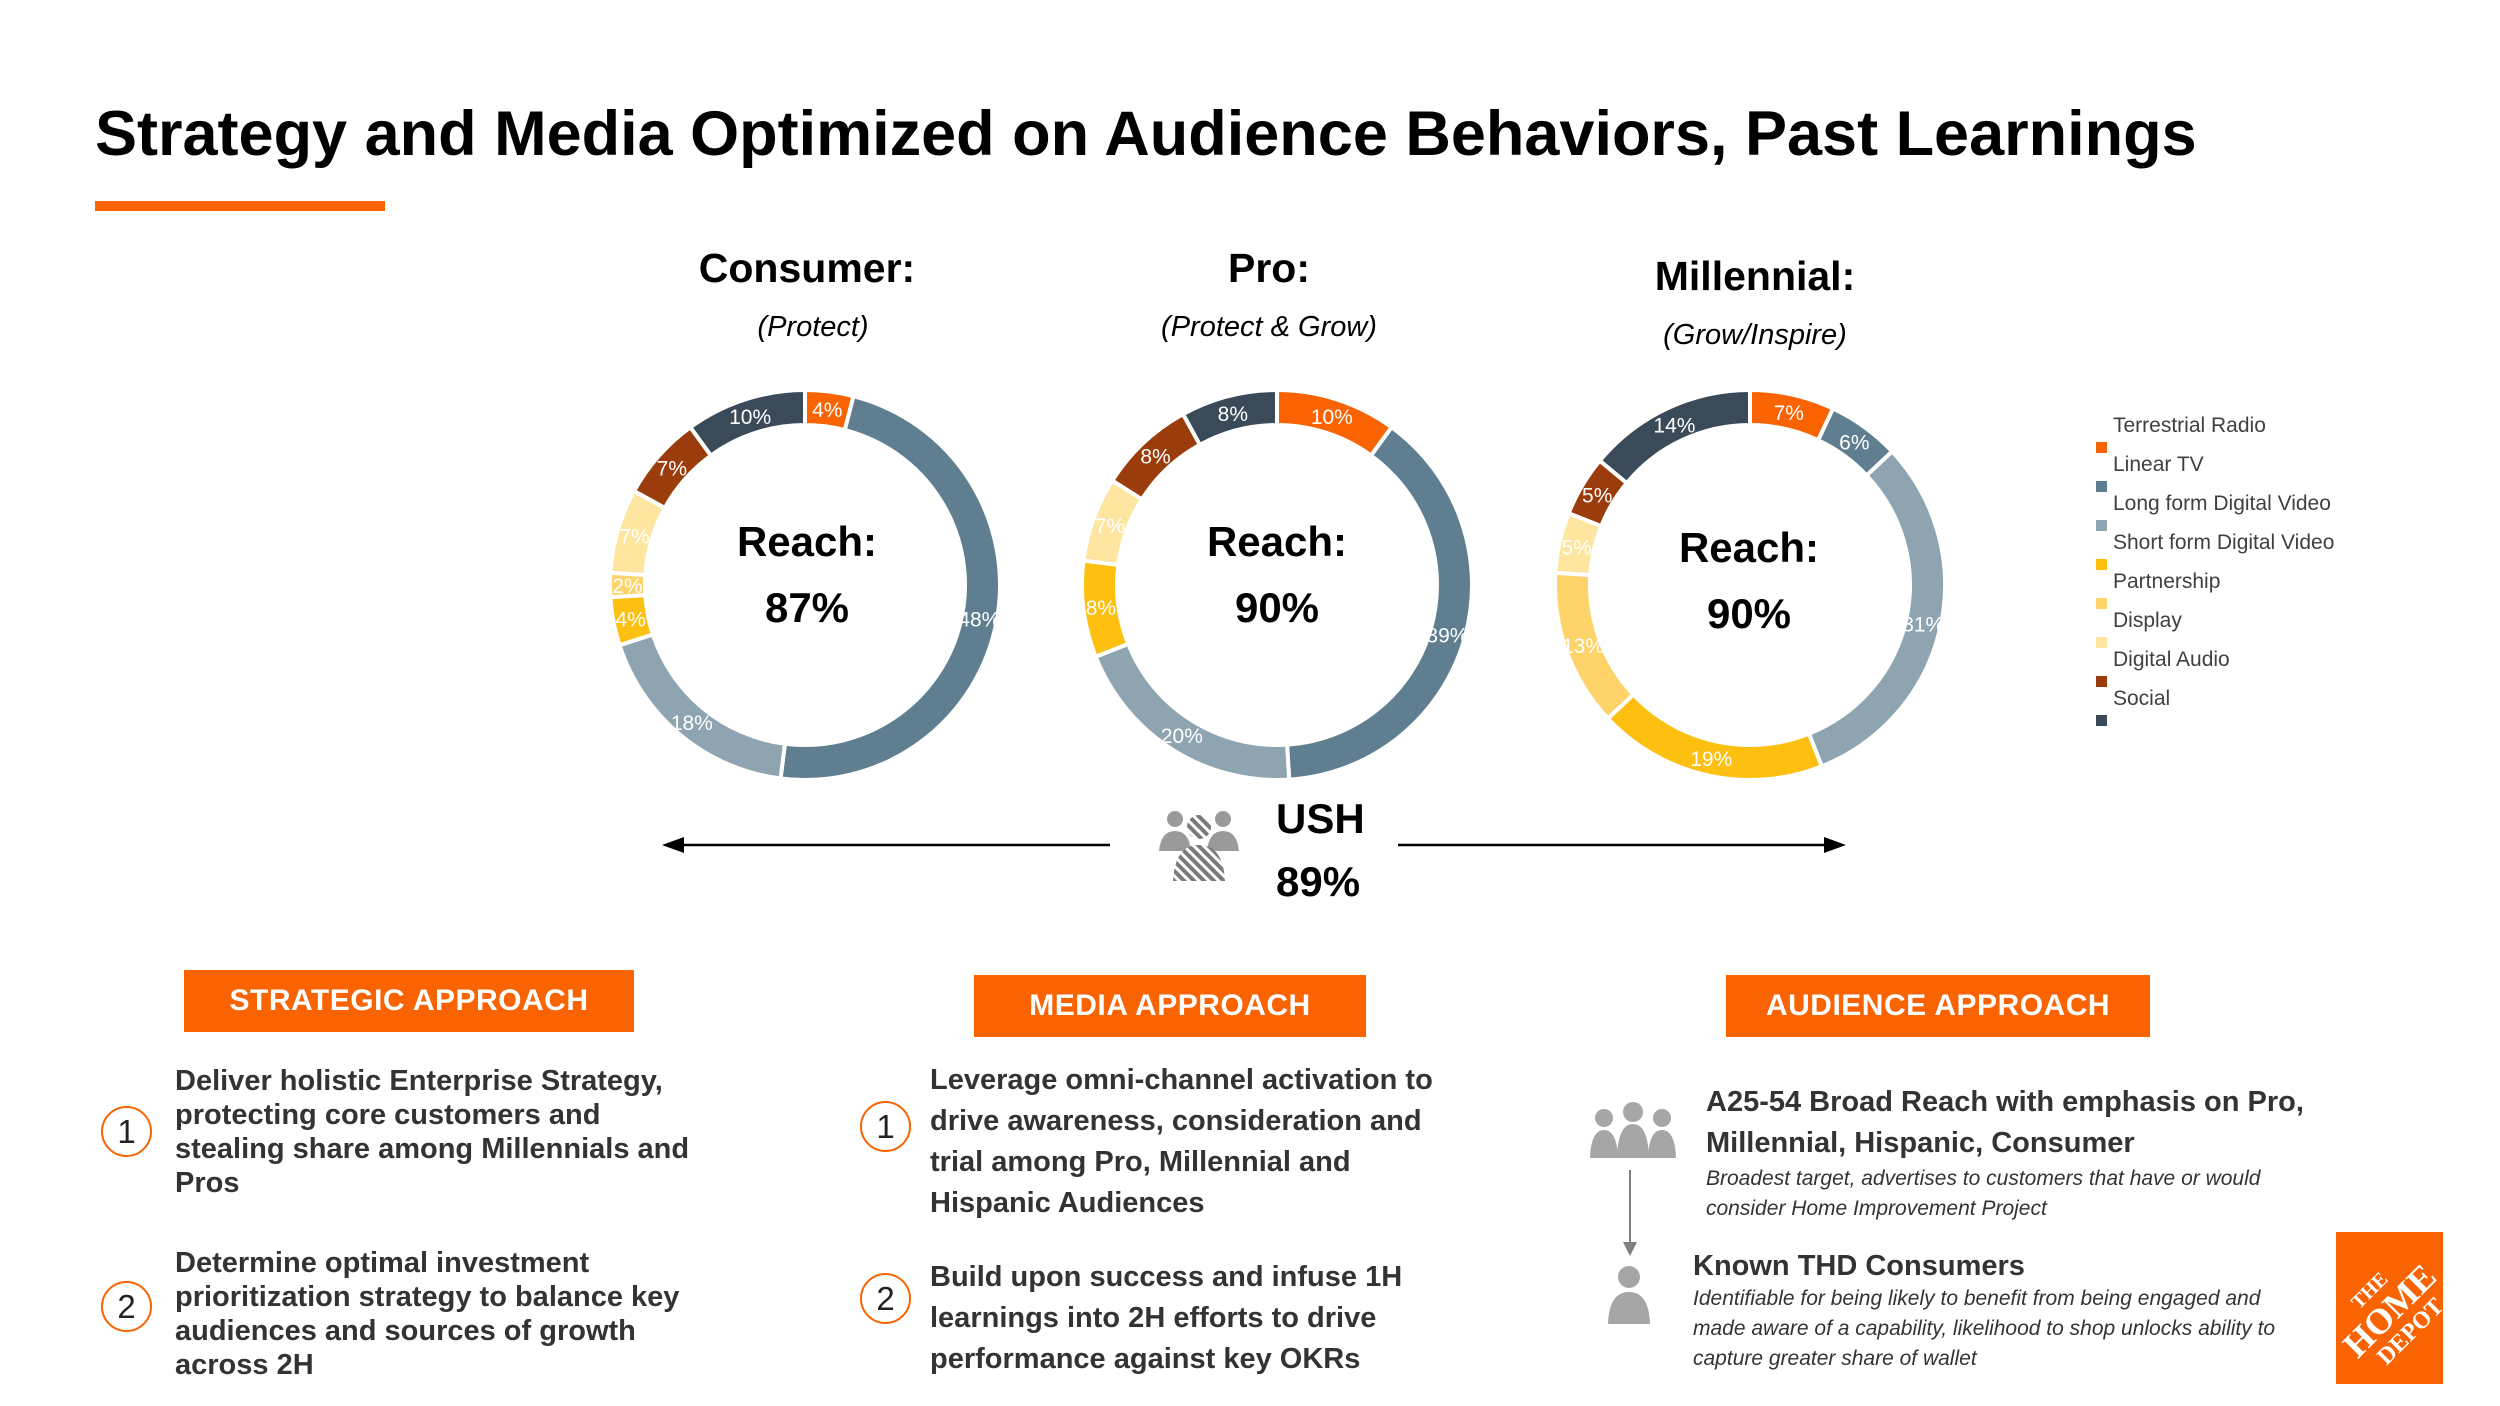 The image size is (2500, 1406). I want to click on ush-value: 89%, so click(1318, 881).